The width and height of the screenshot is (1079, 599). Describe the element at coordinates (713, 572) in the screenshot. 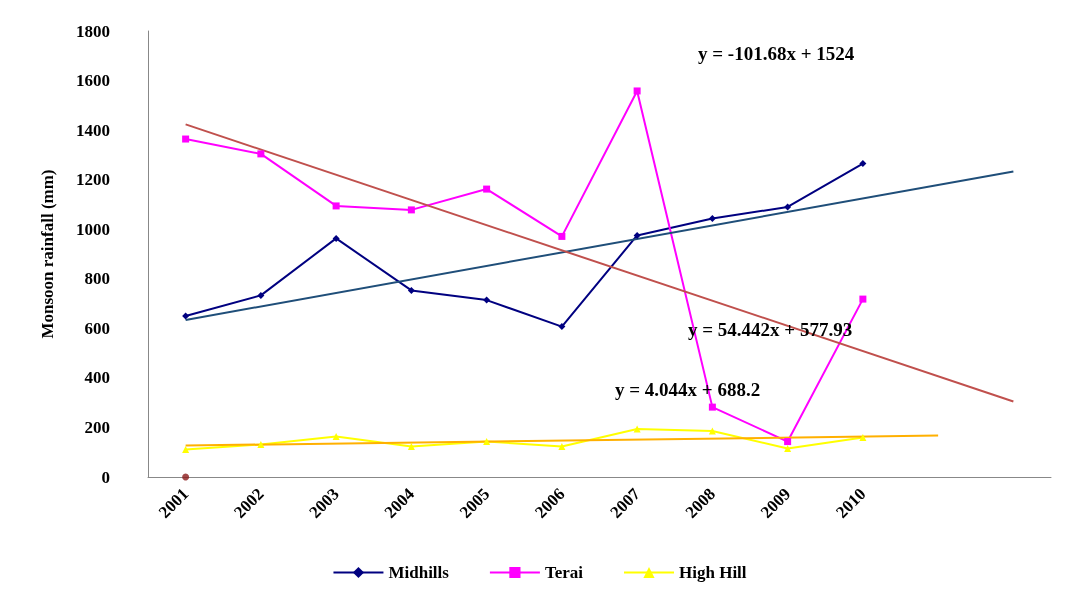

I see `legend-label: High Hill` at that location.